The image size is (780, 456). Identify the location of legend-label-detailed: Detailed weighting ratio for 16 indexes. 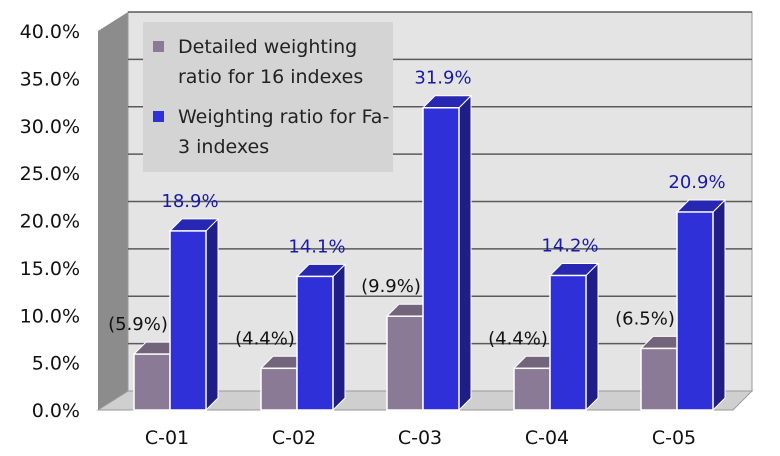
(271, 62).